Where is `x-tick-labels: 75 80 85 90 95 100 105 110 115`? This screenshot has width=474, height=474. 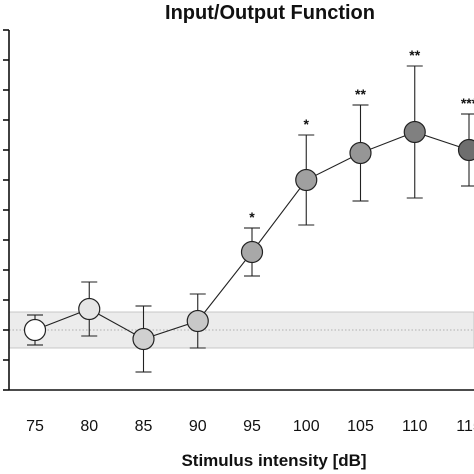 x-tick-labels: 75 80 85 90 95 100 105 110 115 is located at coordinates (250, 426).